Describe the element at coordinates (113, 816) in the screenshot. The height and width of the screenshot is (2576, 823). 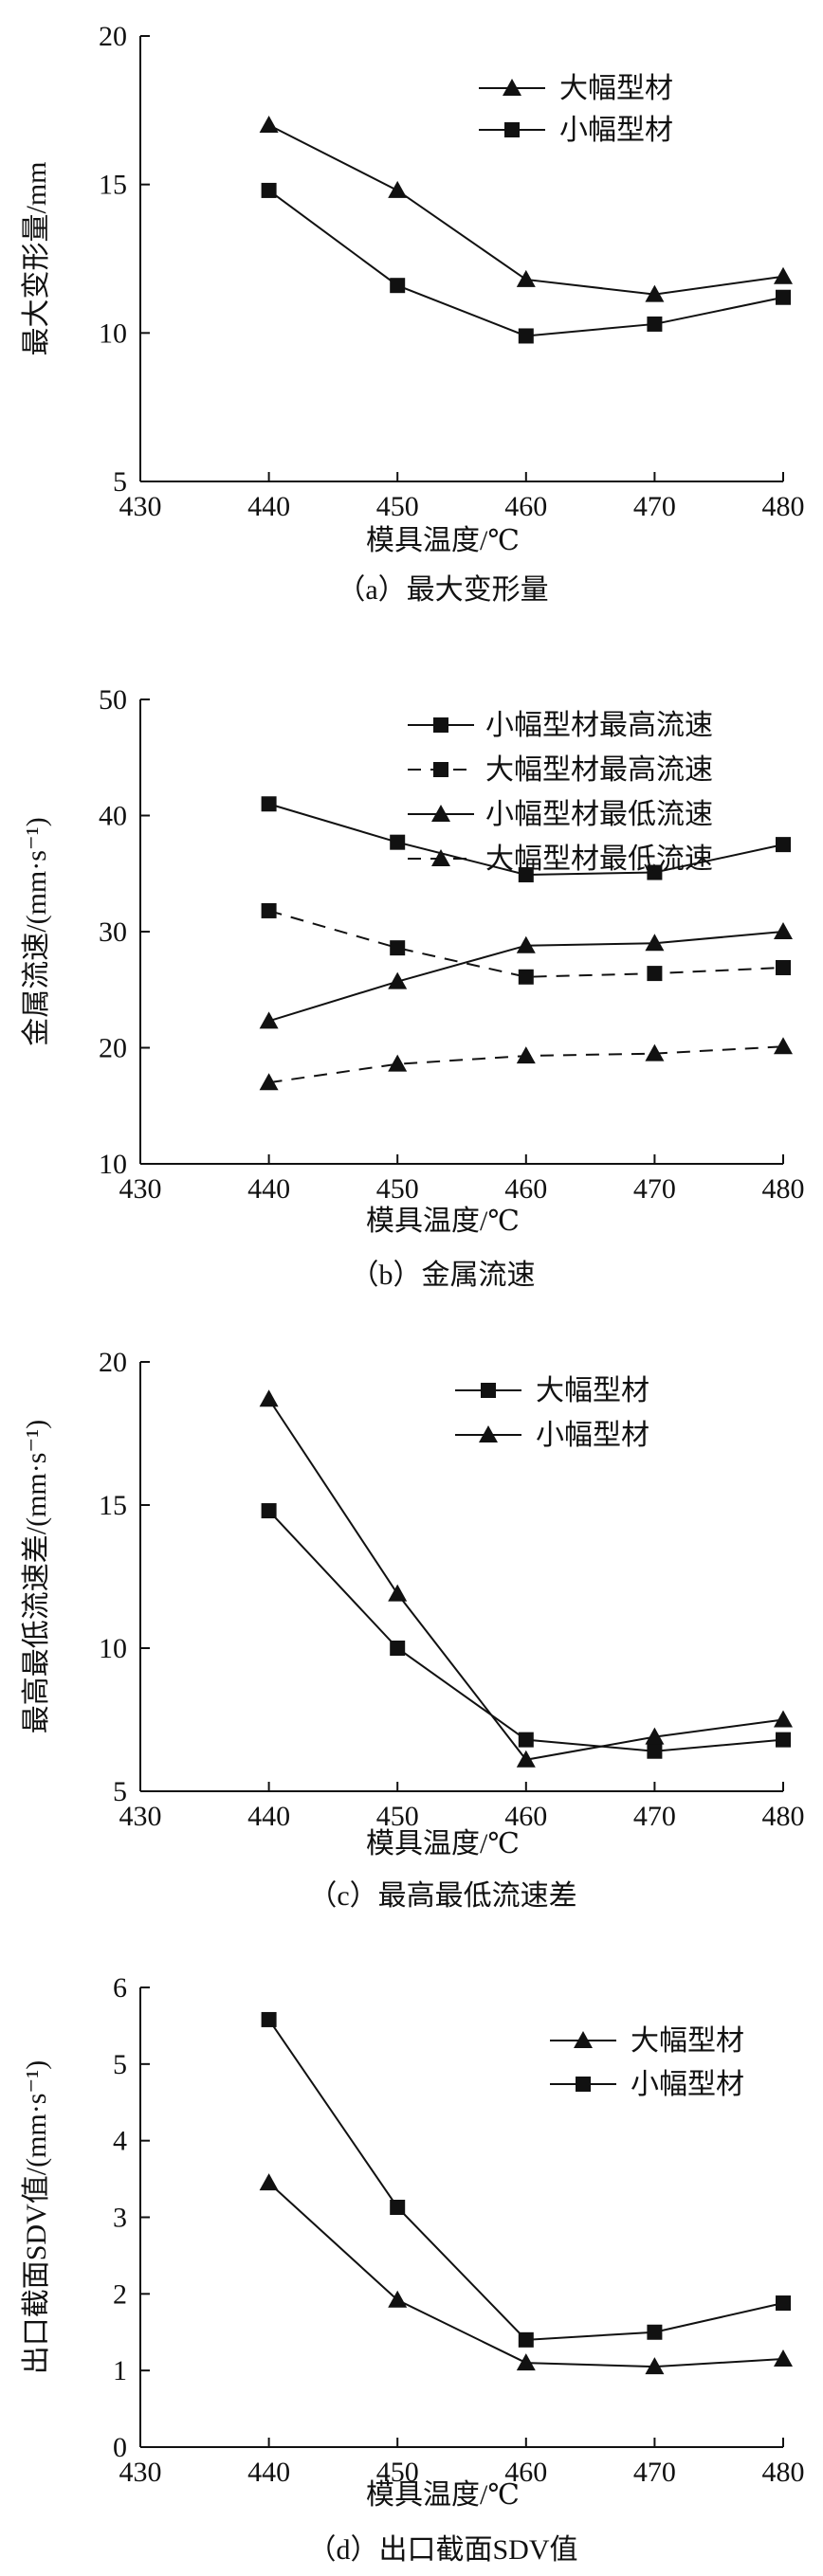
I see `y-tick-label: 40` at that location.